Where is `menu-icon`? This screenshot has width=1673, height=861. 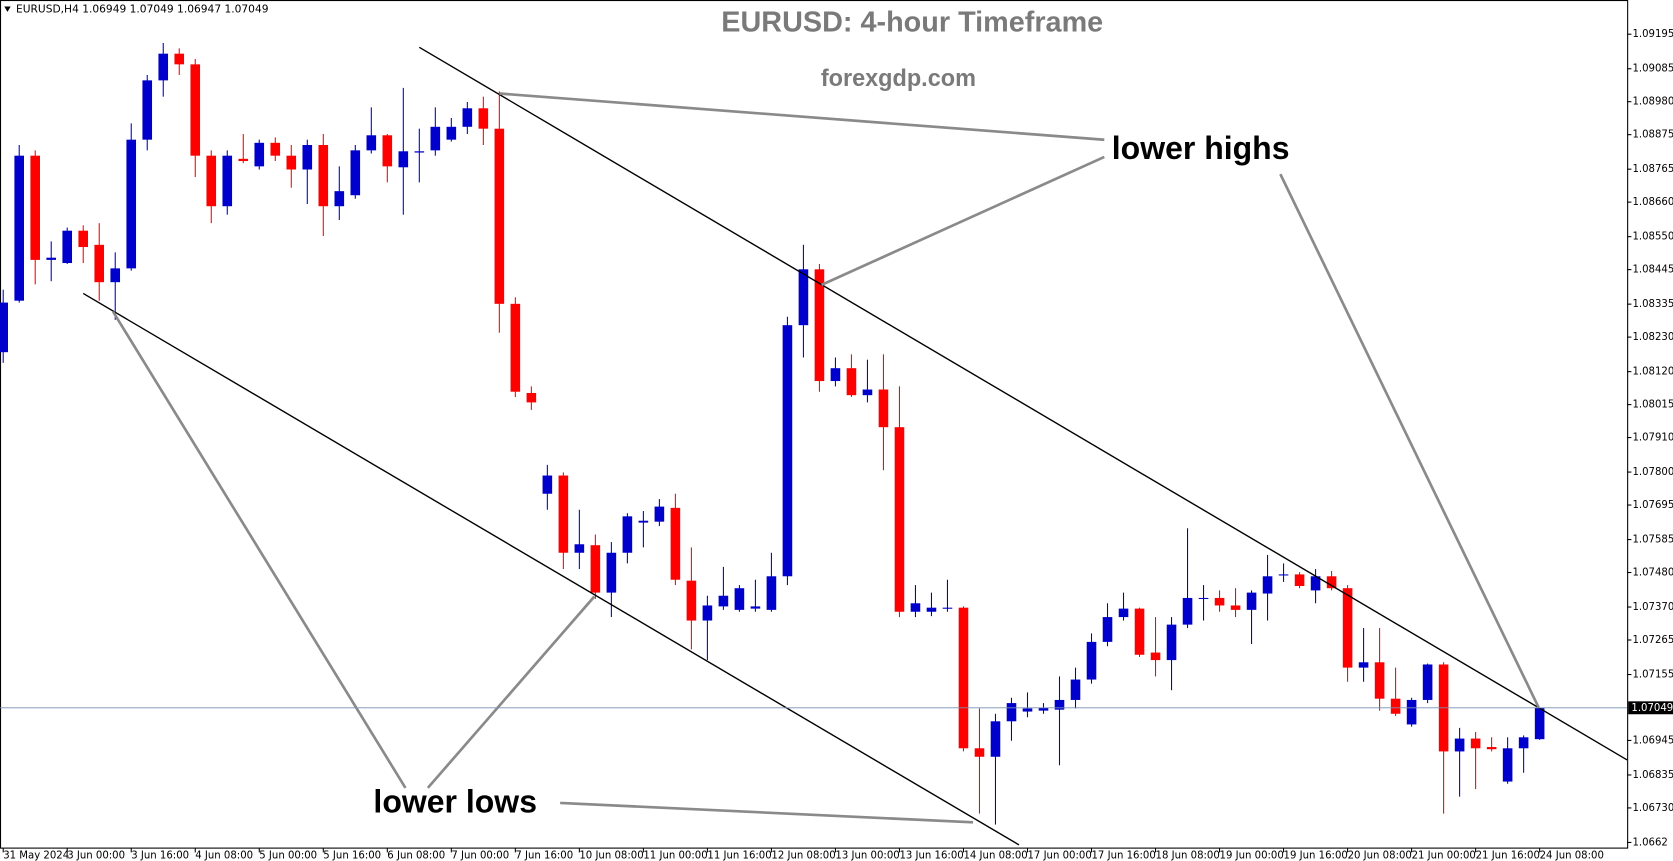 menu-icon is located at coordinates (7, 9).